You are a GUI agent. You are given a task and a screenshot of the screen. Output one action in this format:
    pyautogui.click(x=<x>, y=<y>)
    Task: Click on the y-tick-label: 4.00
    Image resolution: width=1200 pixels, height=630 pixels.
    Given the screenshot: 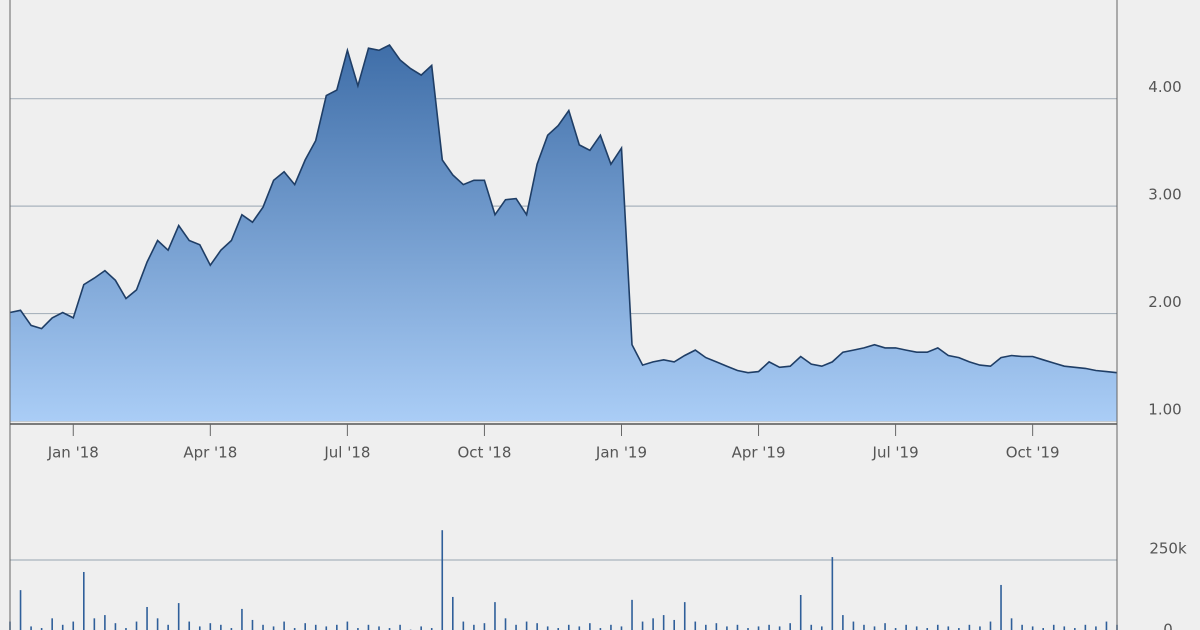 What is the action you would take?
    pyautogui.click(x=1164, y=87)
    